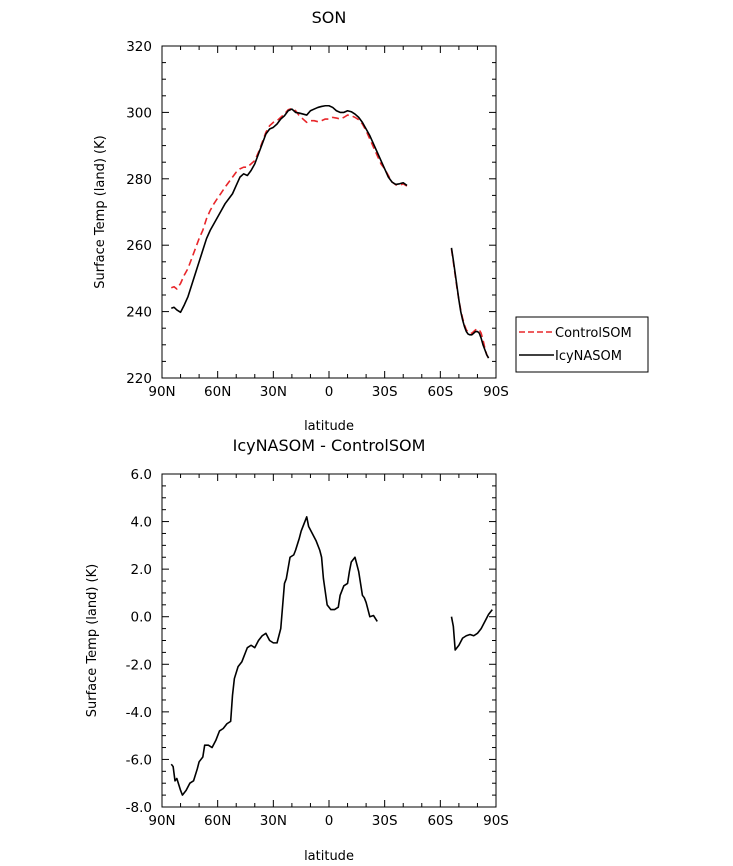  What do you see at coordinates (139, 47) in the screenshot?
I see `y-tick-label: 320` at bounding box center [139, 47].